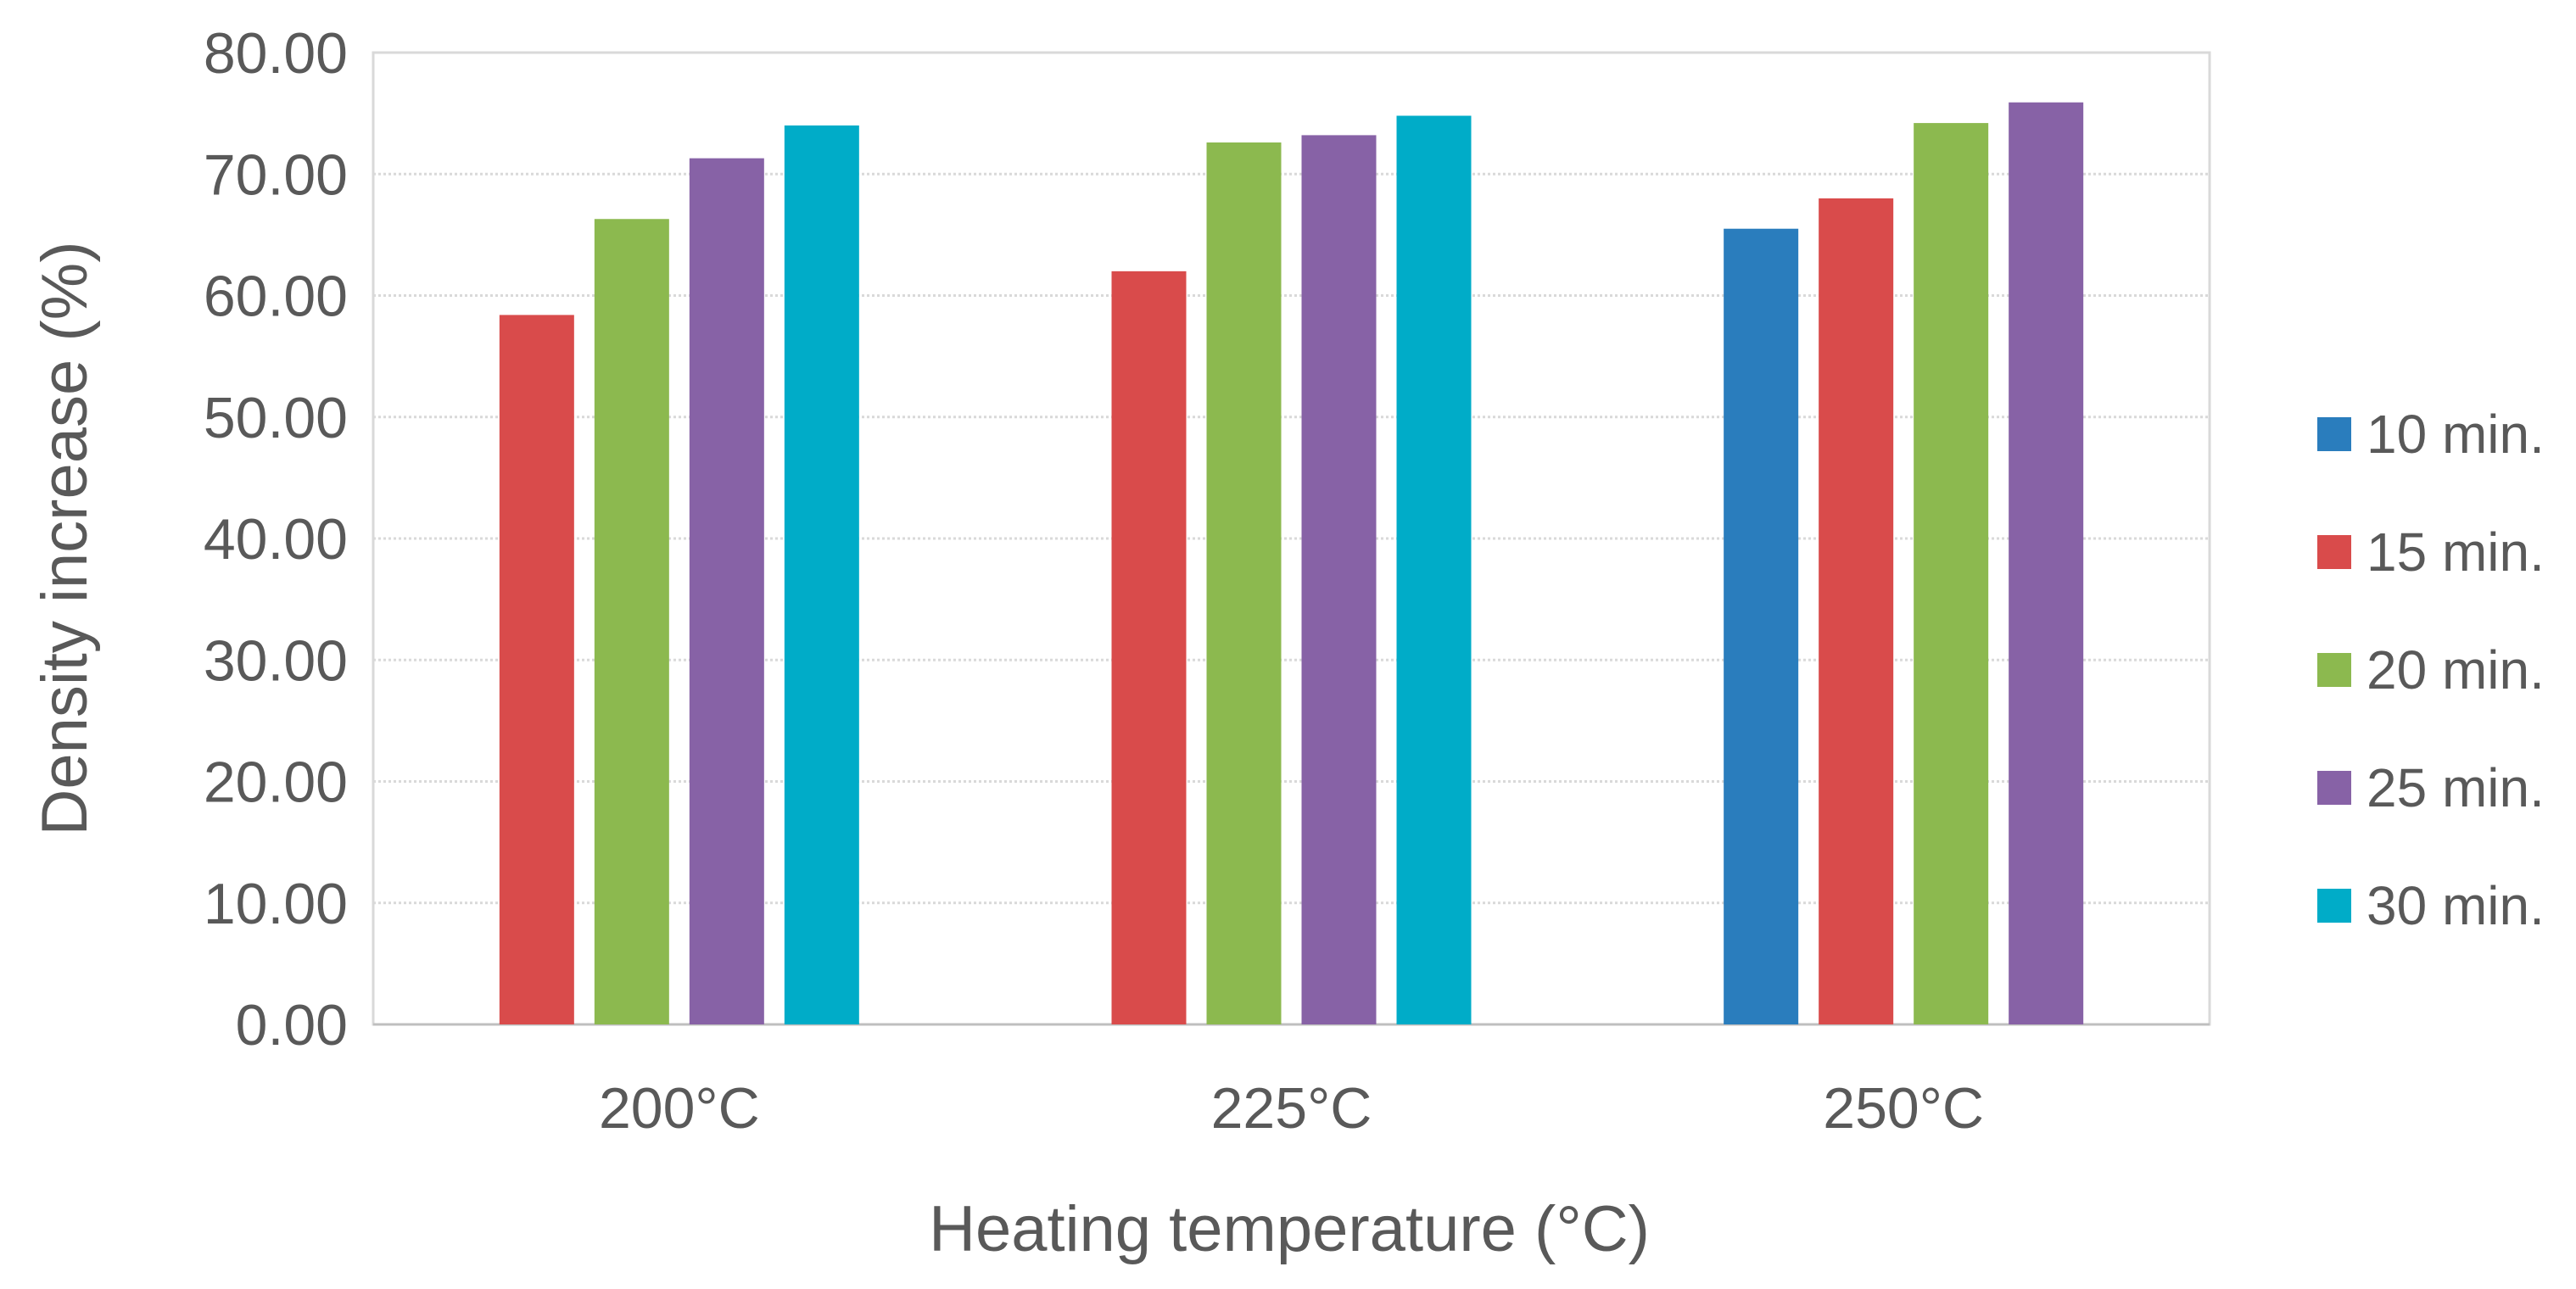 Image resolution: width=2576 pixels, height=1289 pixels. What do you see at coordinates (2455, 435) in the screenshot?
I see `legend-label: 10 min.` at bounding box center [2455, 435].